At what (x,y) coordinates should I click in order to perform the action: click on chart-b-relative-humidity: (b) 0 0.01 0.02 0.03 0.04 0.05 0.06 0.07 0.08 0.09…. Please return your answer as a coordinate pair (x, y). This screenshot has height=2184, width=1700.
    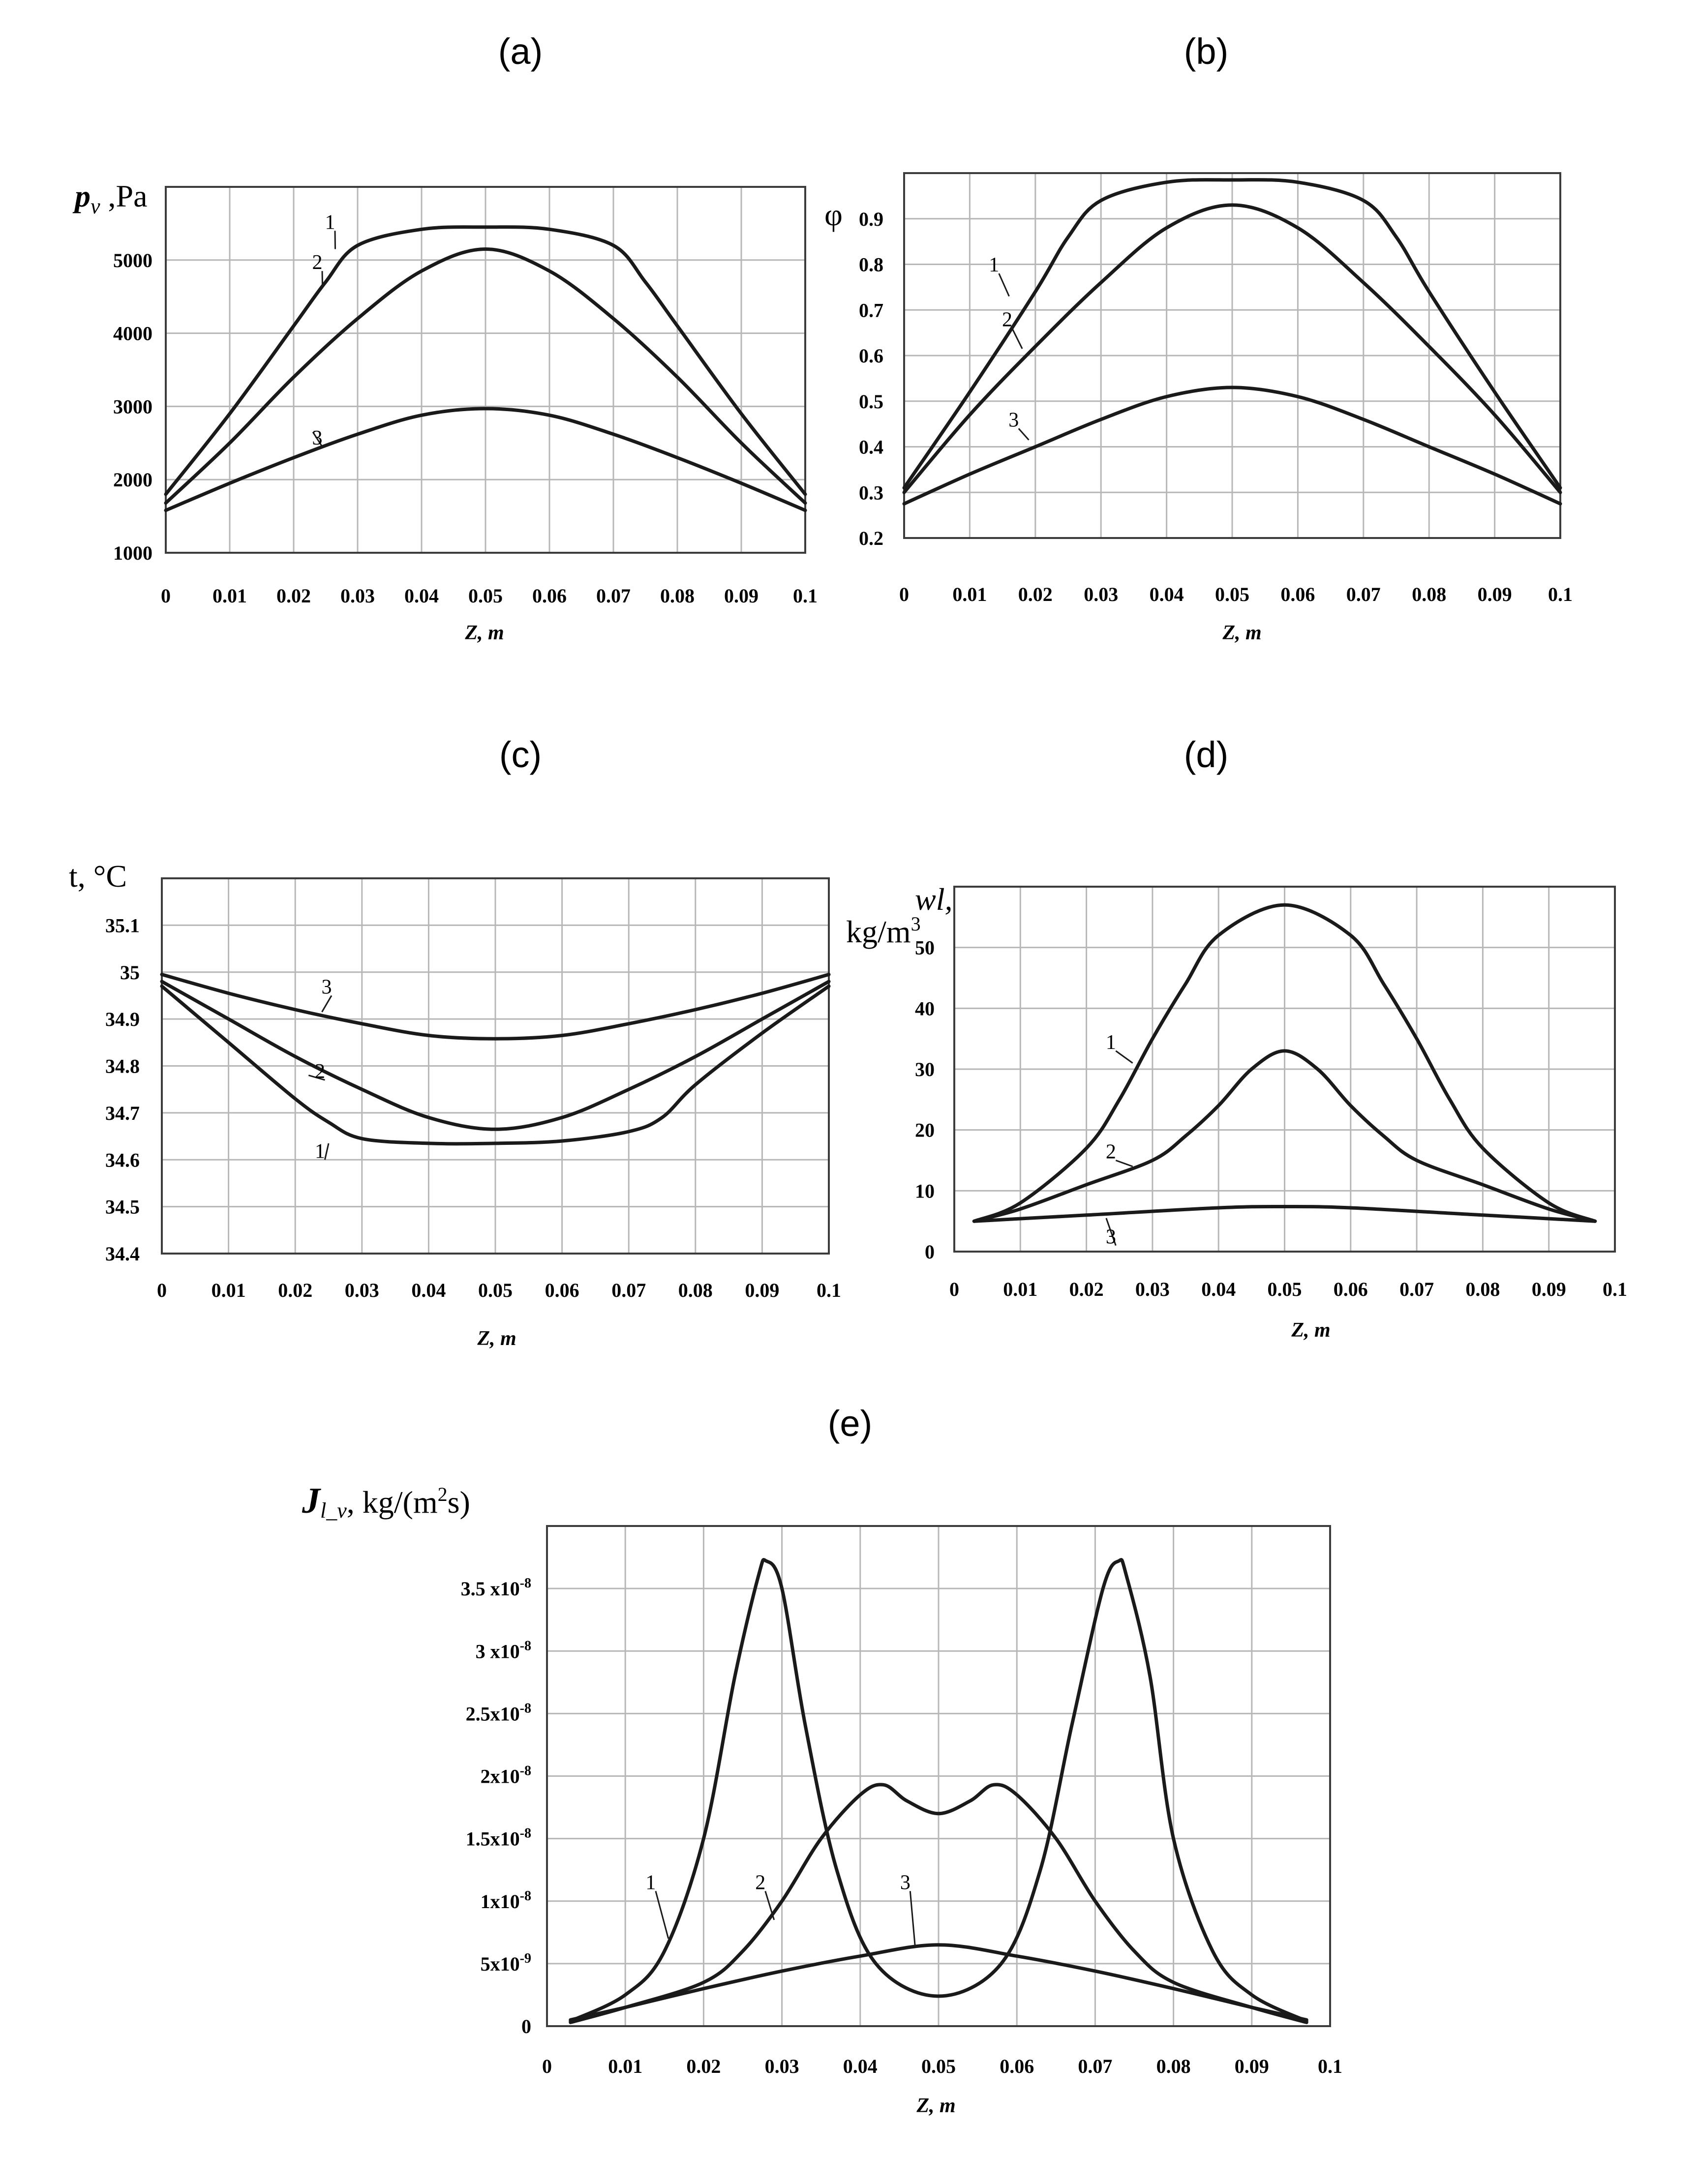
    Looking at the image, I should click on (1198, 337).